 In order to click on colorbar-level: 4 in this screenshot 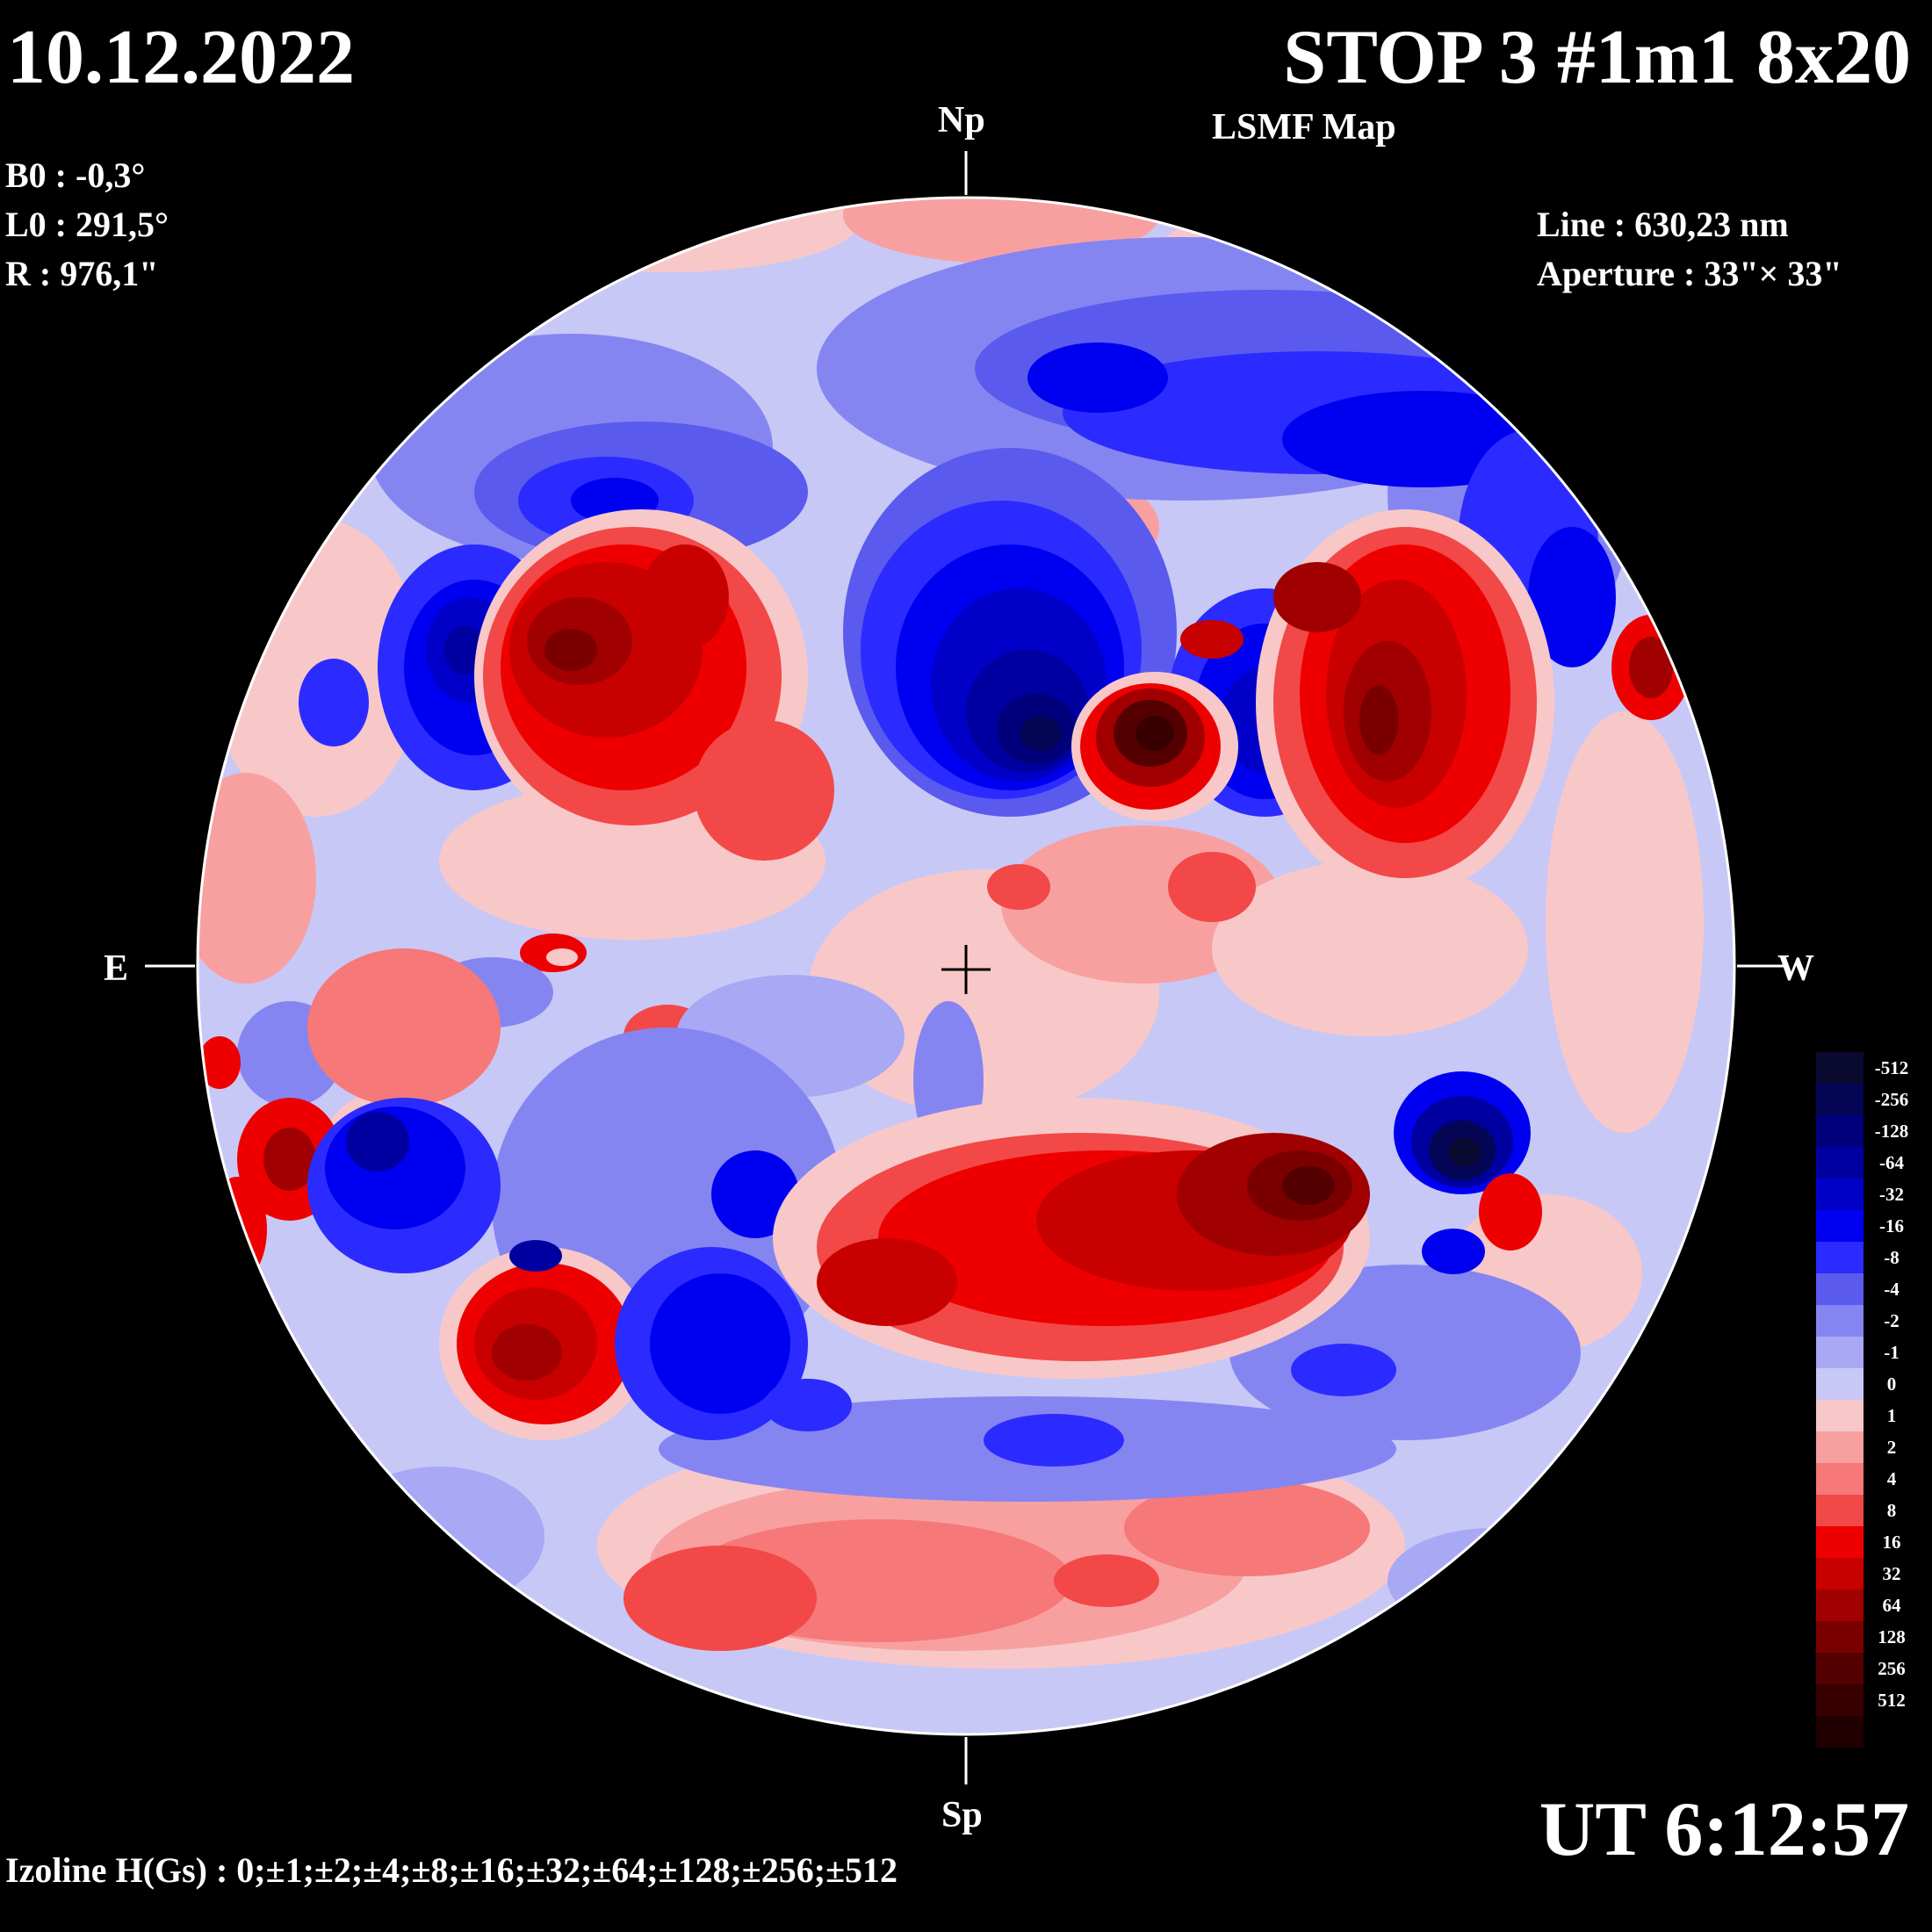, I will do `click(1868, 1479)`.